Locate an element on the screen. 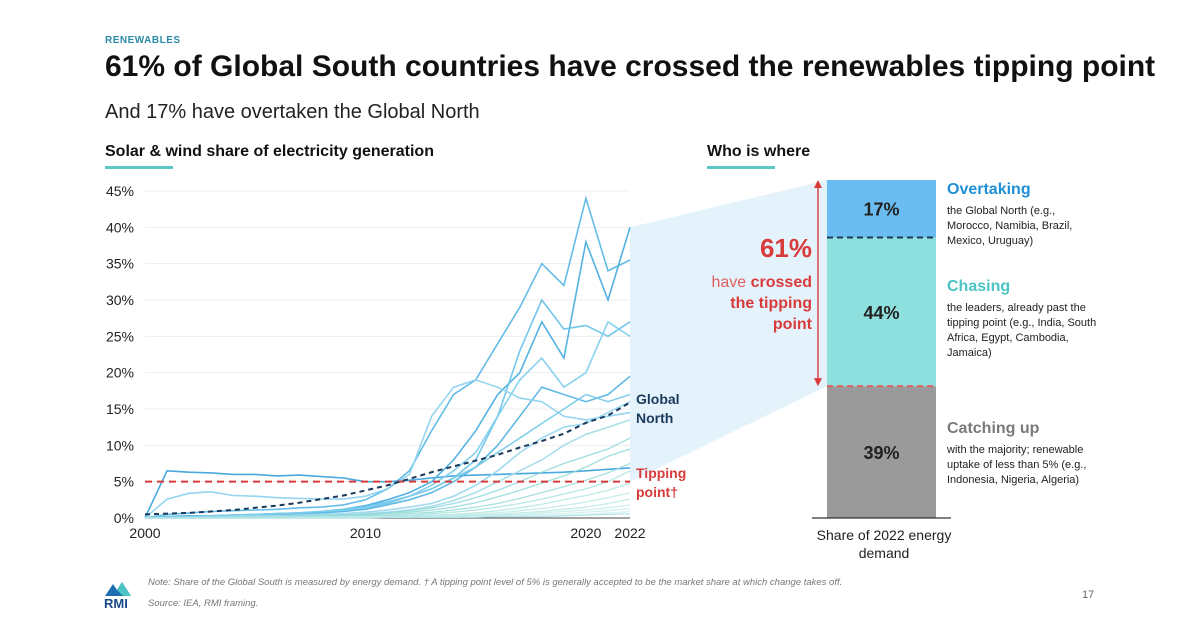 Image resolution: width=1200 pixels, height=630 pixels. category-catching-title: Catching up is located at coordinates (993, 428).